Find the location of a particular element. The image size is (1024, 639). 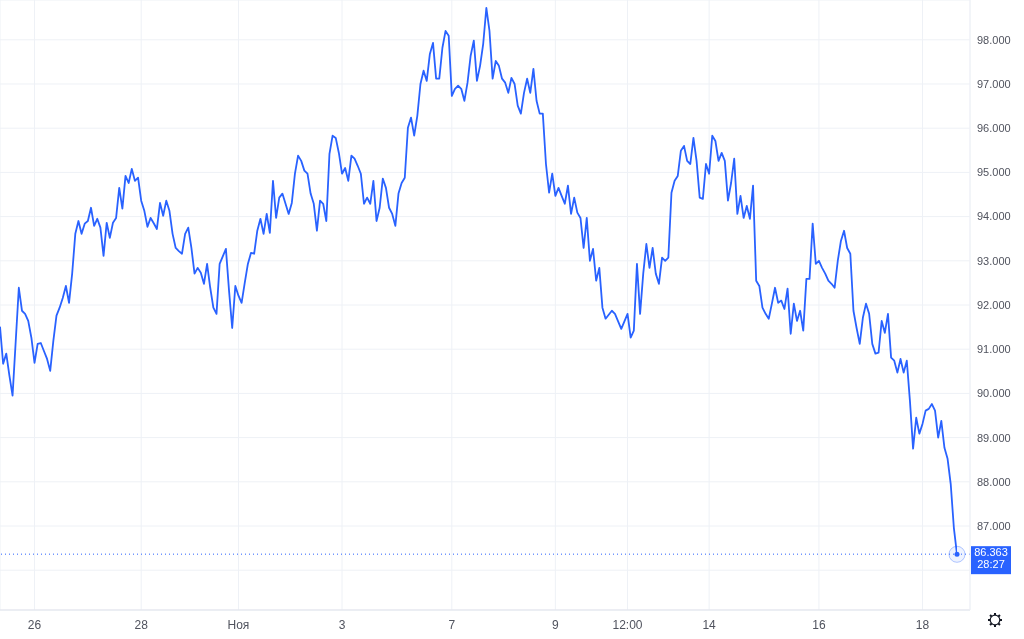

y-tick-label: 98.000 is located at coordinates (994, 39).